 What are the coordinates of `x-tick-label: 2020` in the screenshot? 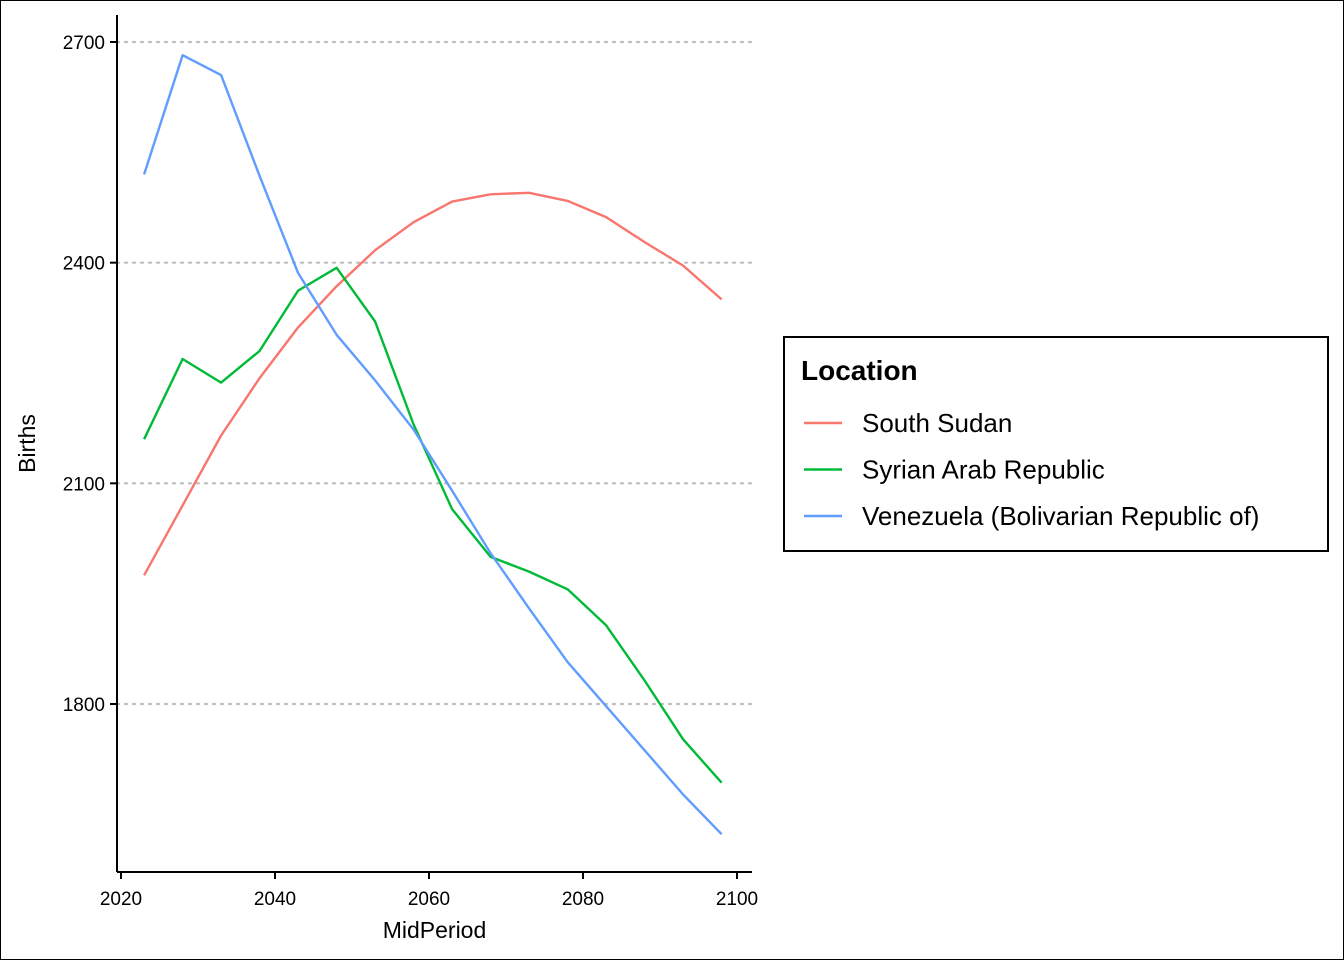 It's located at (121, 899).